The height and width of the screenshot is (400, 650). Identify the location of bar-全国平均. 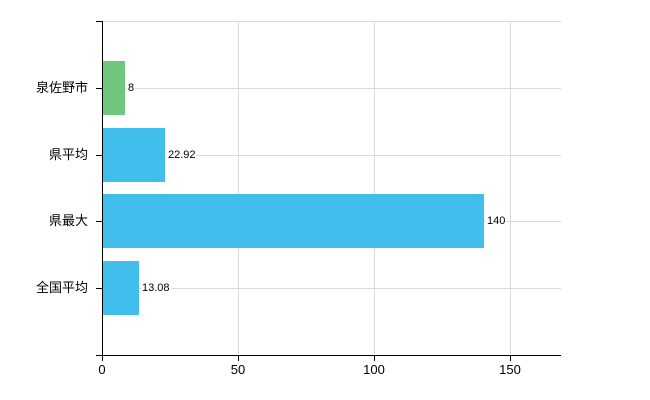
(121, 288).